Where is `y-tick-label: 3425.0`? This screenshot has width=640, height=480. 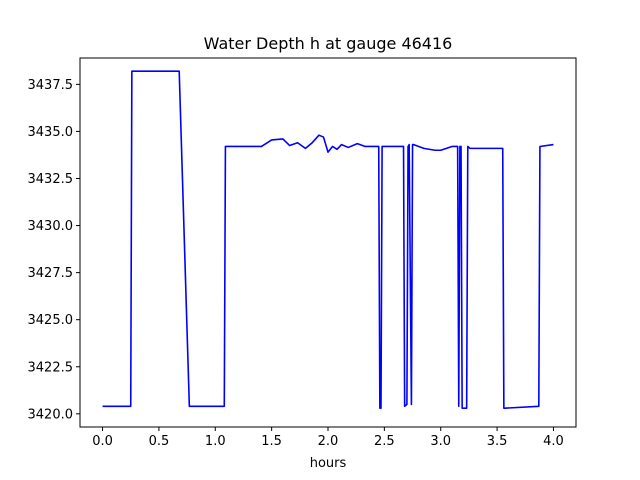 y-tick-label: 3425.0 is located at coordinates (51, 320).